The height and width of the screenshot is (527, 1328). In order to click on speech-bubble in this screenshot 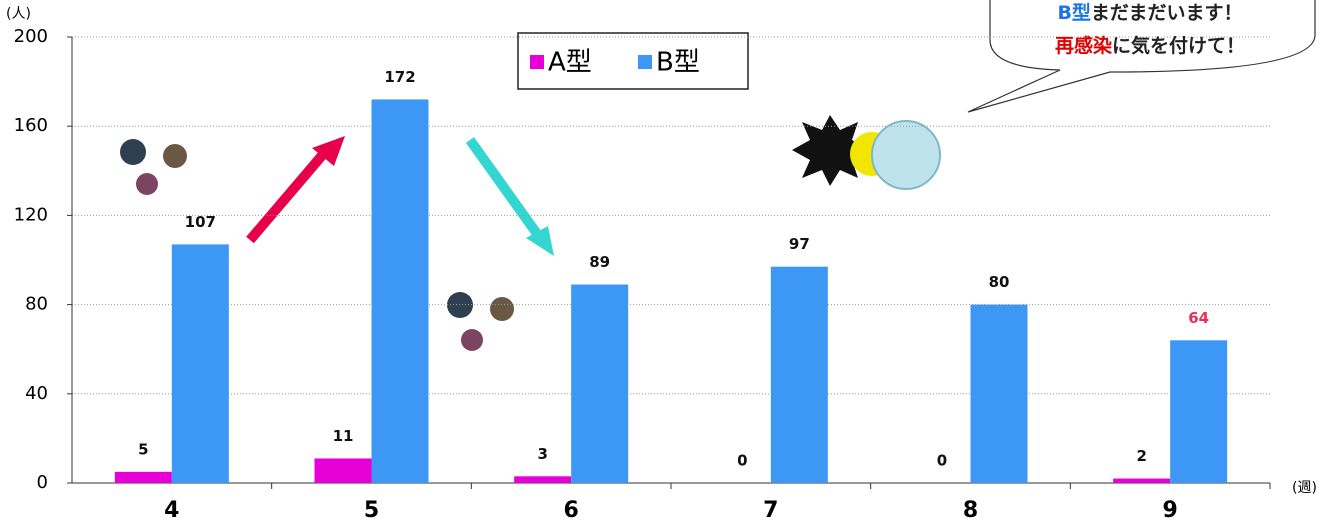, I will do `click(1141, 56)`.